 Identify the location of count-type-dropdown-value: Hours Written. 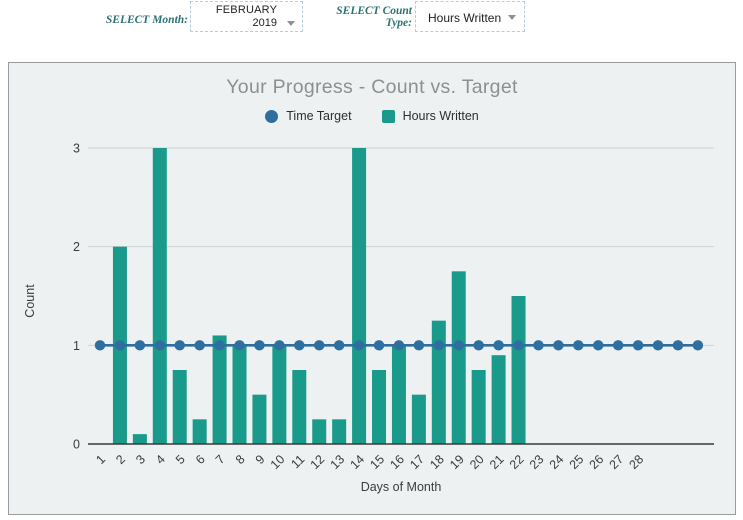
(465, 18).